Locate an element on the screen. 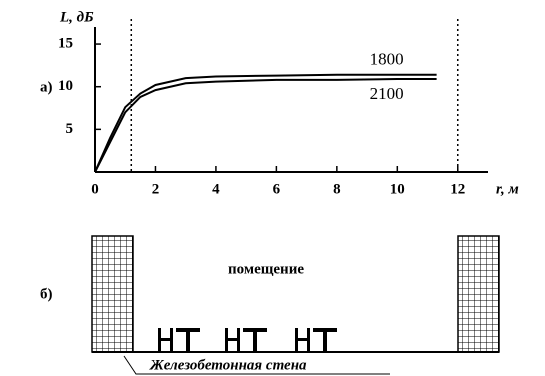 Image resolution: width=545 pixels, height=376 pixels. x-tick-label: 8 is located at coordinates (337, 189).